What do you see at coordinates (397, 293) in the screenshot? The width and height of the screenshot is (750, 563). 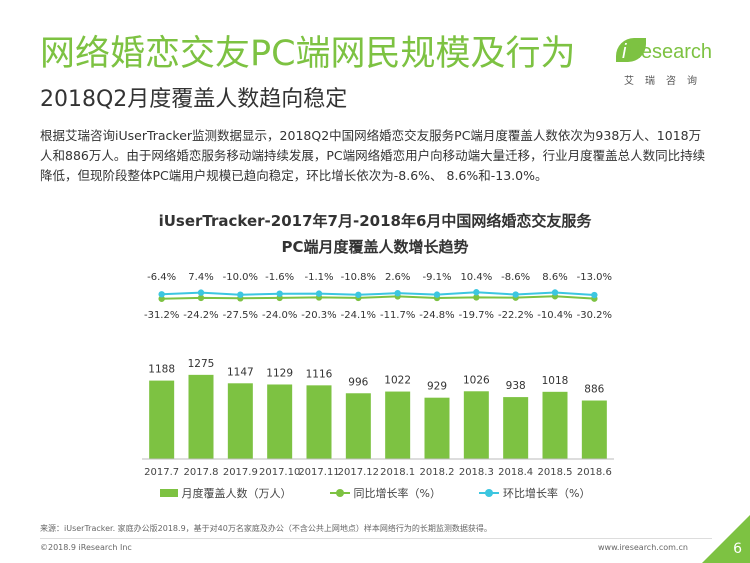 I see `mom-point-2018.1` at bounding box center [397, 293].